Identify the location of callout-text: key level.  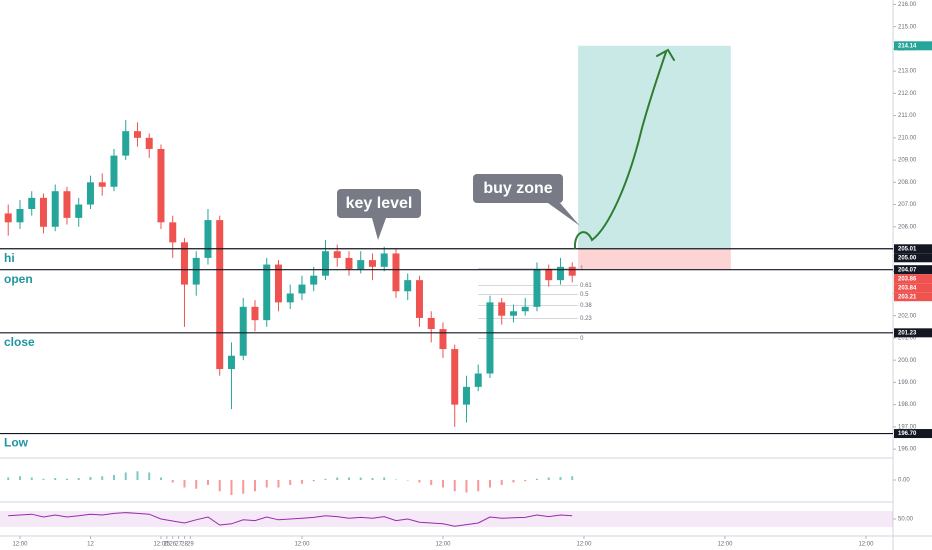
(379, 203).